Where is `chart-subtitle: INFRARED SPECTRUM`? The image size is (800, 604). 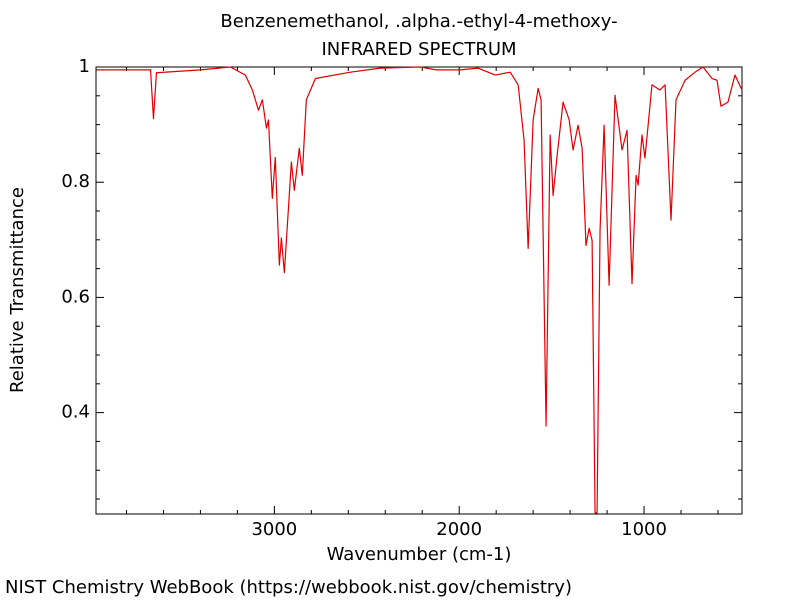 chart-subtitle: INFRARED SPECTRUM is located at coordinates (418, 49).